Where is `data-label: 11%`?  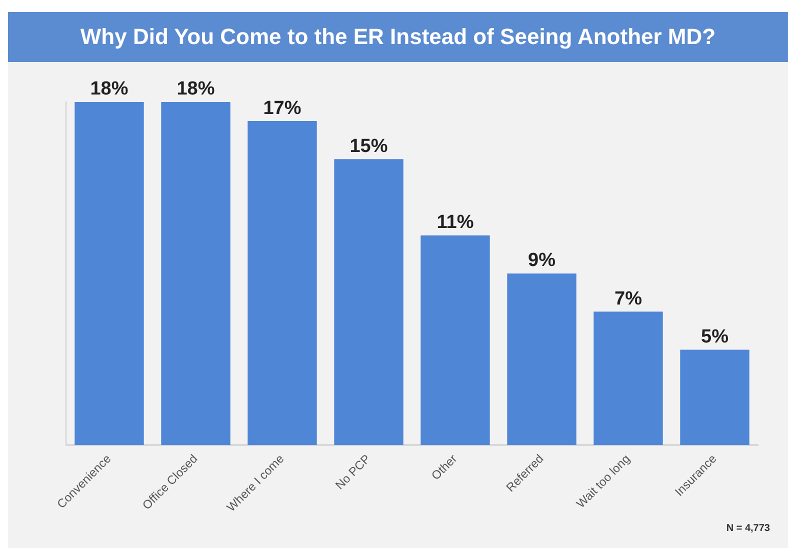 data-label: 11% is located at coordinates (455, 223).